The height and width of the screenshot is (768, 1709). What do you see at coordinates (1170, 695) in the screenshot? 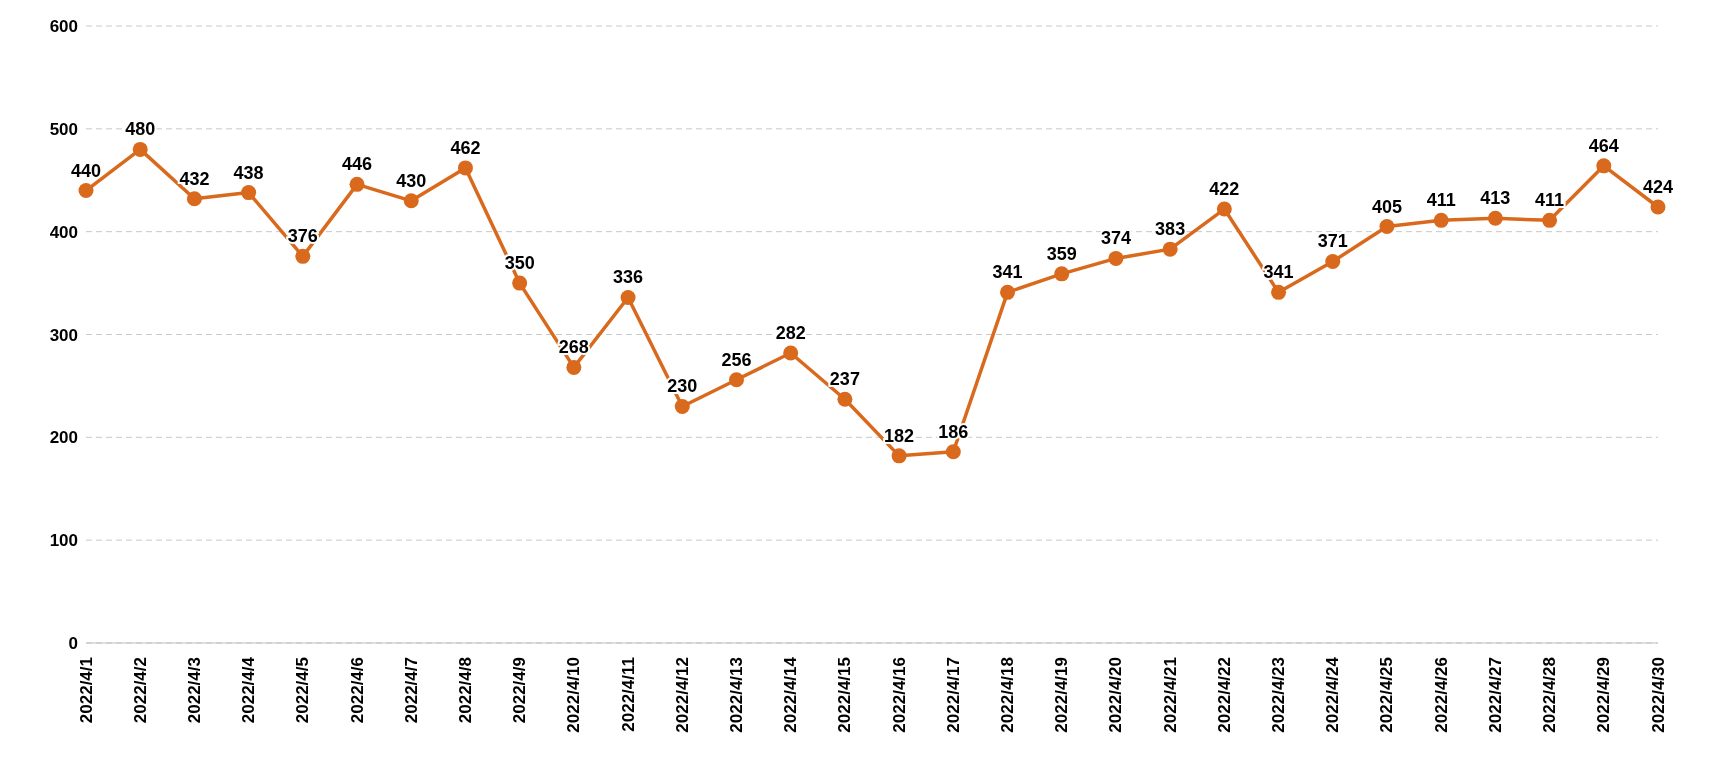
I see `x-tick-label: 2022/4/21` at bounding box center [1170, 695].